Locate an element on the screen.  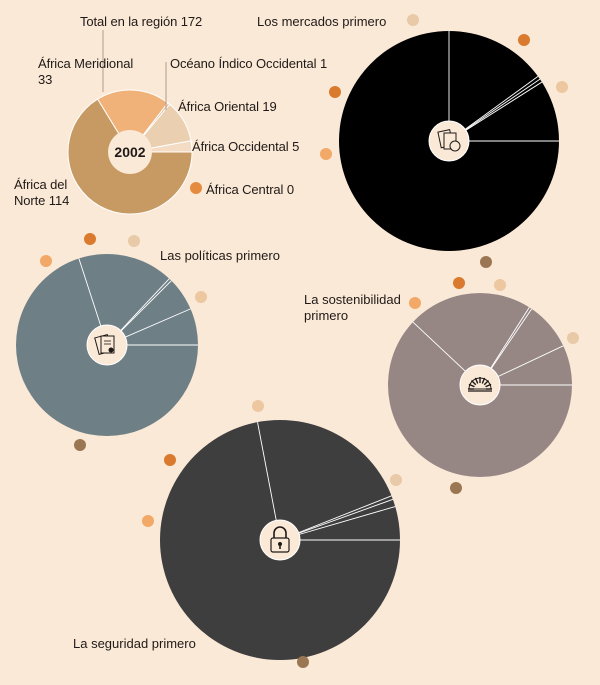
label-western-africa: África Occidental 5 is located at coordinates (246, 146).